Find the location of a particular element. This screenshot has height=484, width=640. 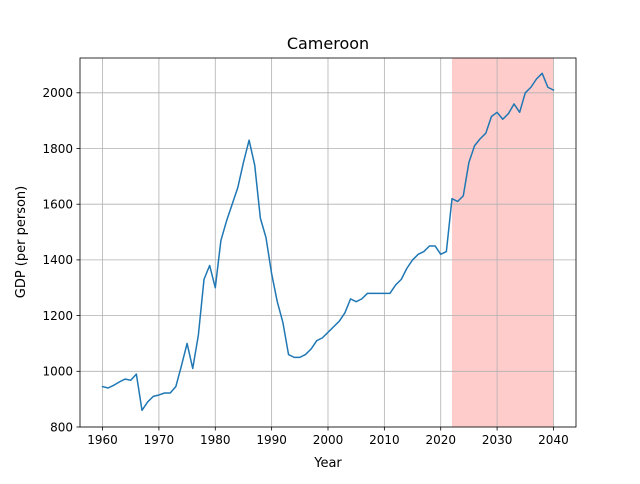

chart-title: Cameroon is located at coordinates (328, 43).